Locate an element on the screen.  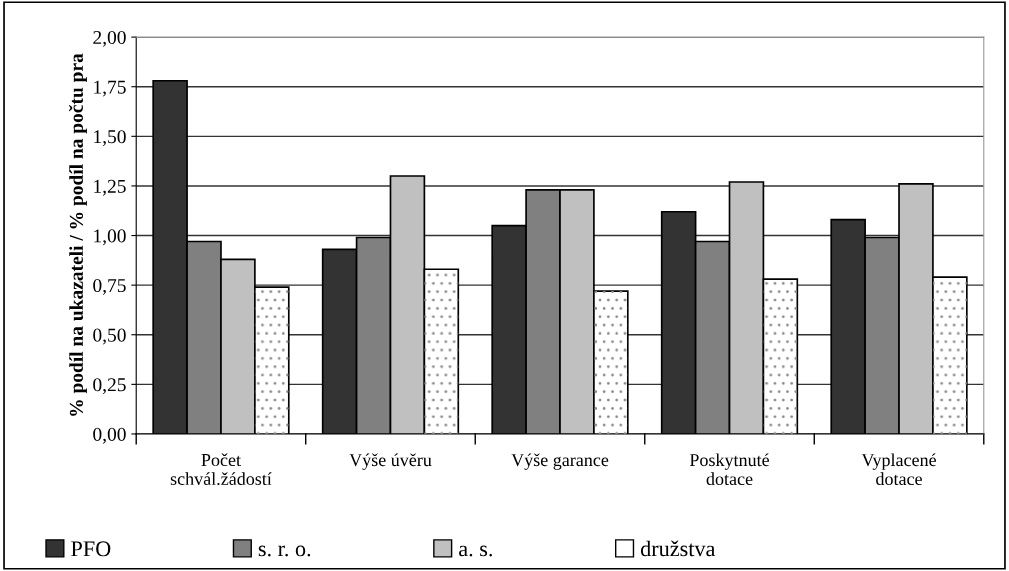
x-tick-label: Výše garance is located at coordinates (560, 461).